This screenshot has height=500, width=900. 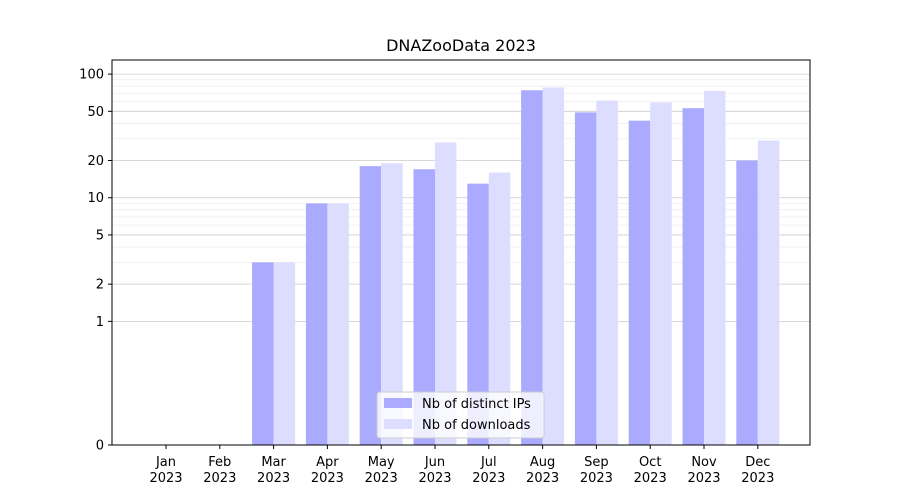 I want to click on x-tick-label-month: Feb, so click(x=219, y=462).